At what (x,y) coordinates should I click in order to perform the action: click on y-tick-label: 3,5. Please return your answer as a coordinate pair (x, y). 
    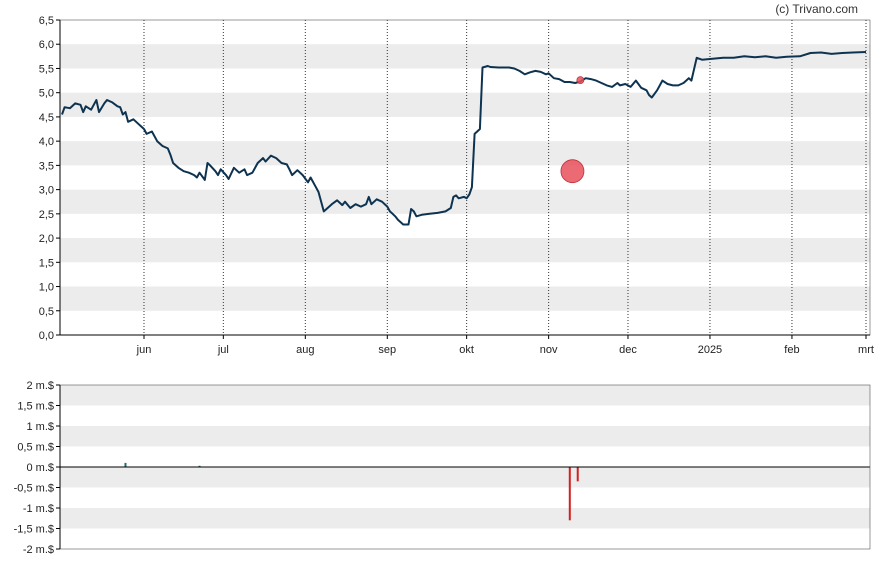
    Looking at the image, I should click on (46, 166).